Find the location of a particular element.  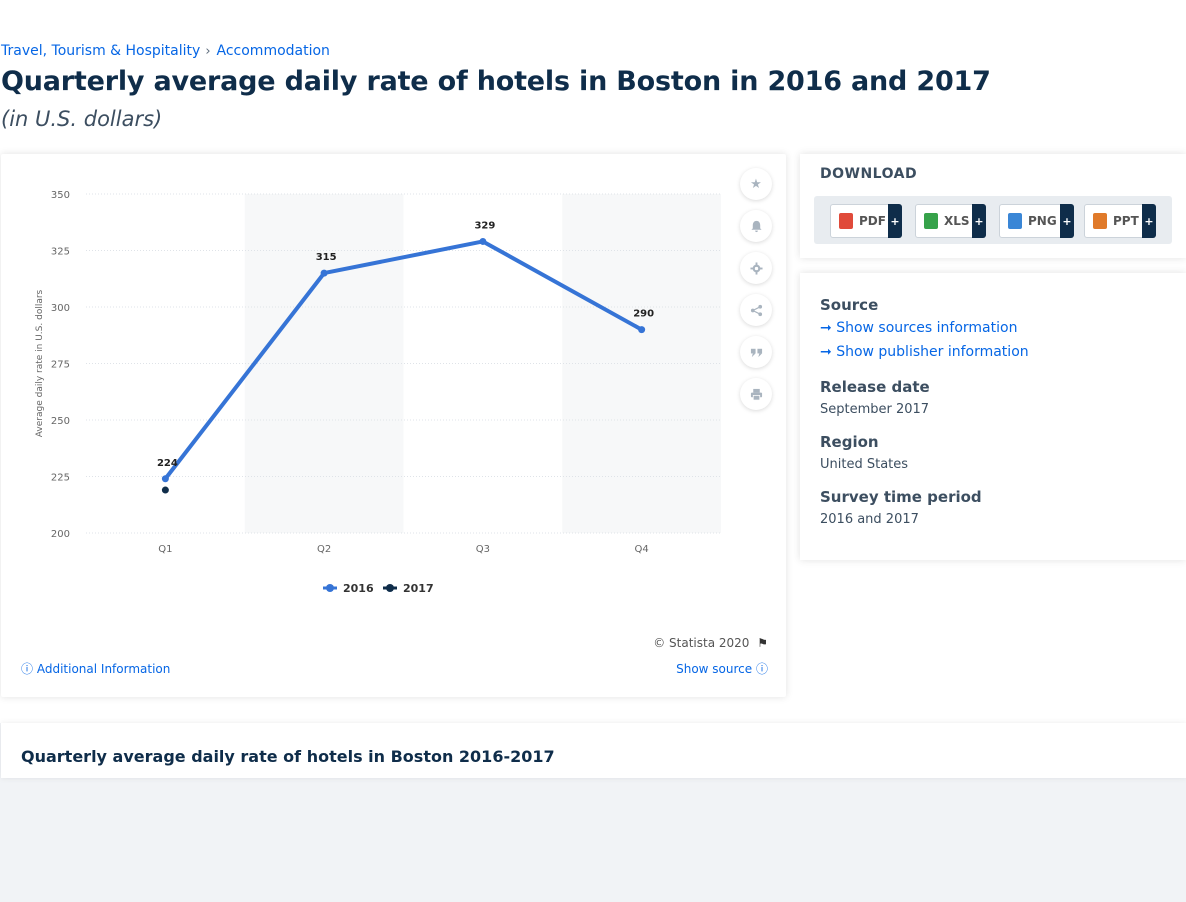

download-pdf-button: PDF + is located at coordinates (866, 221).